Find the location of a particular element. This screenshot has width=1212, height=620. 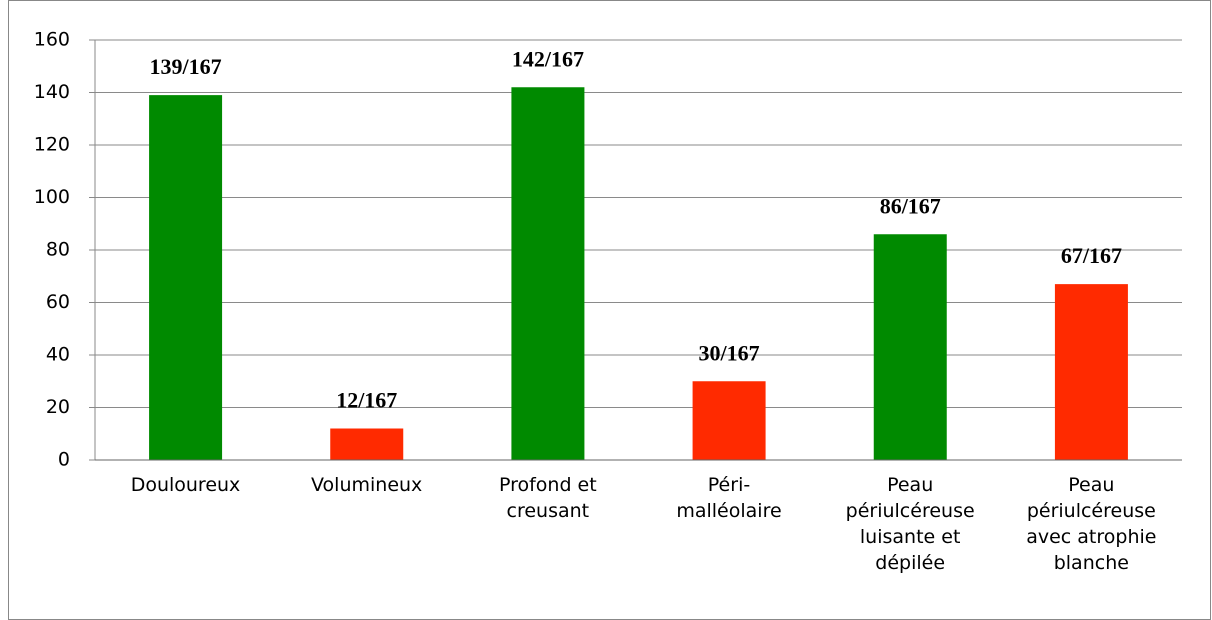

y-tick-label: 120 is located at coordinates (52, 145).